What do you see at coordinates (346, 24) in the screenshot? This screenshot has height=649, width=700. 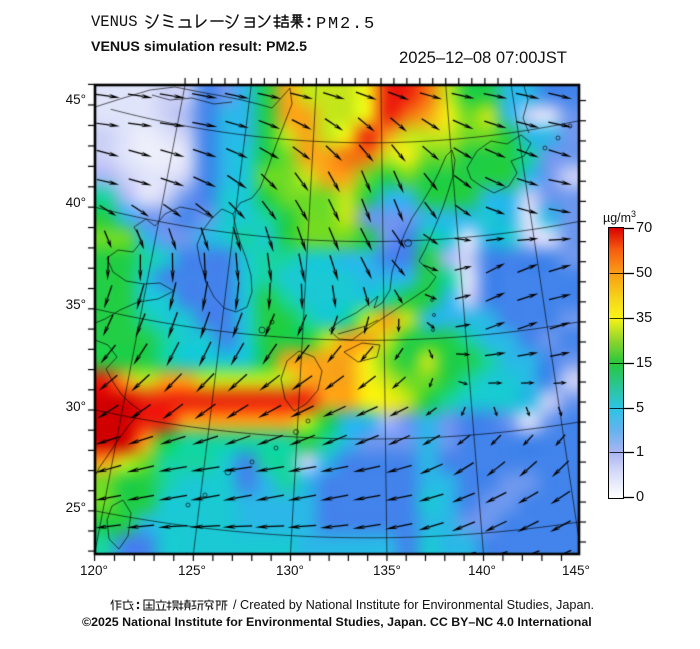 I see `svg-text: PM2.5` at bounding box center [346, 24].